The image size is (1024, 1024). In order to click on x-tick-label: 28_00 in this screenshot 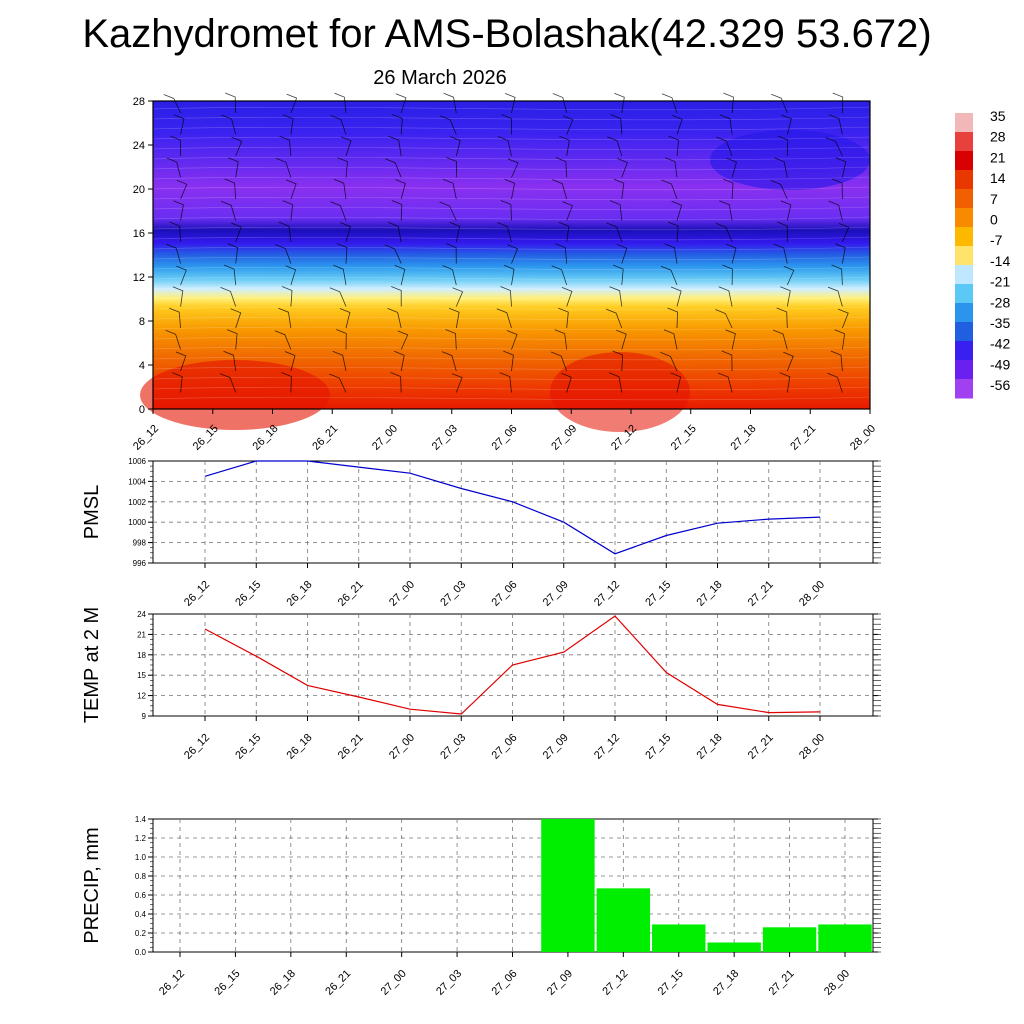, I will do `click(837, 983)`.